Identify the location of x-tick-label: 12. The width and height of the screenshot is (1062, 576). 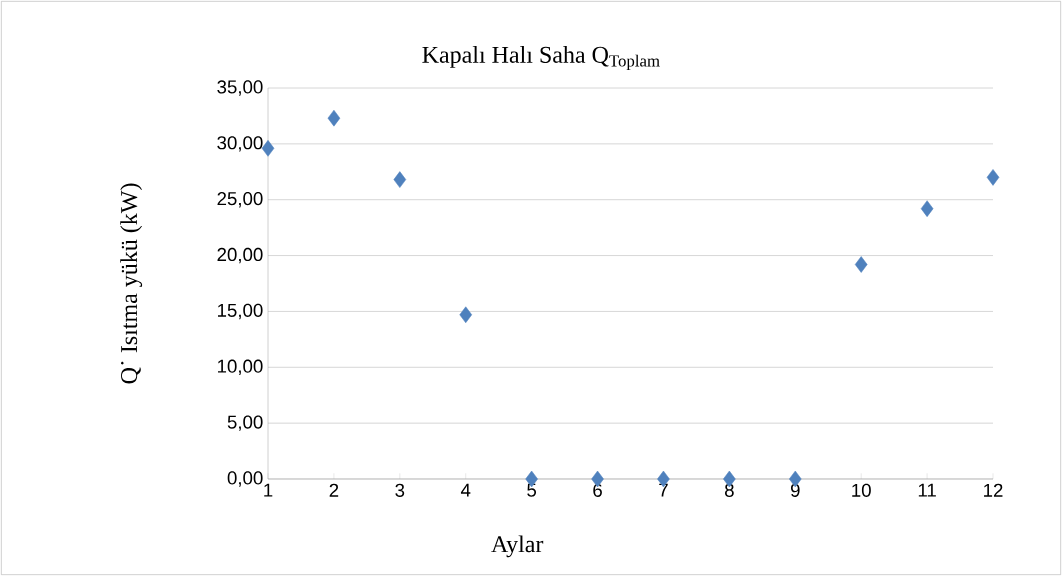
(993, 490).